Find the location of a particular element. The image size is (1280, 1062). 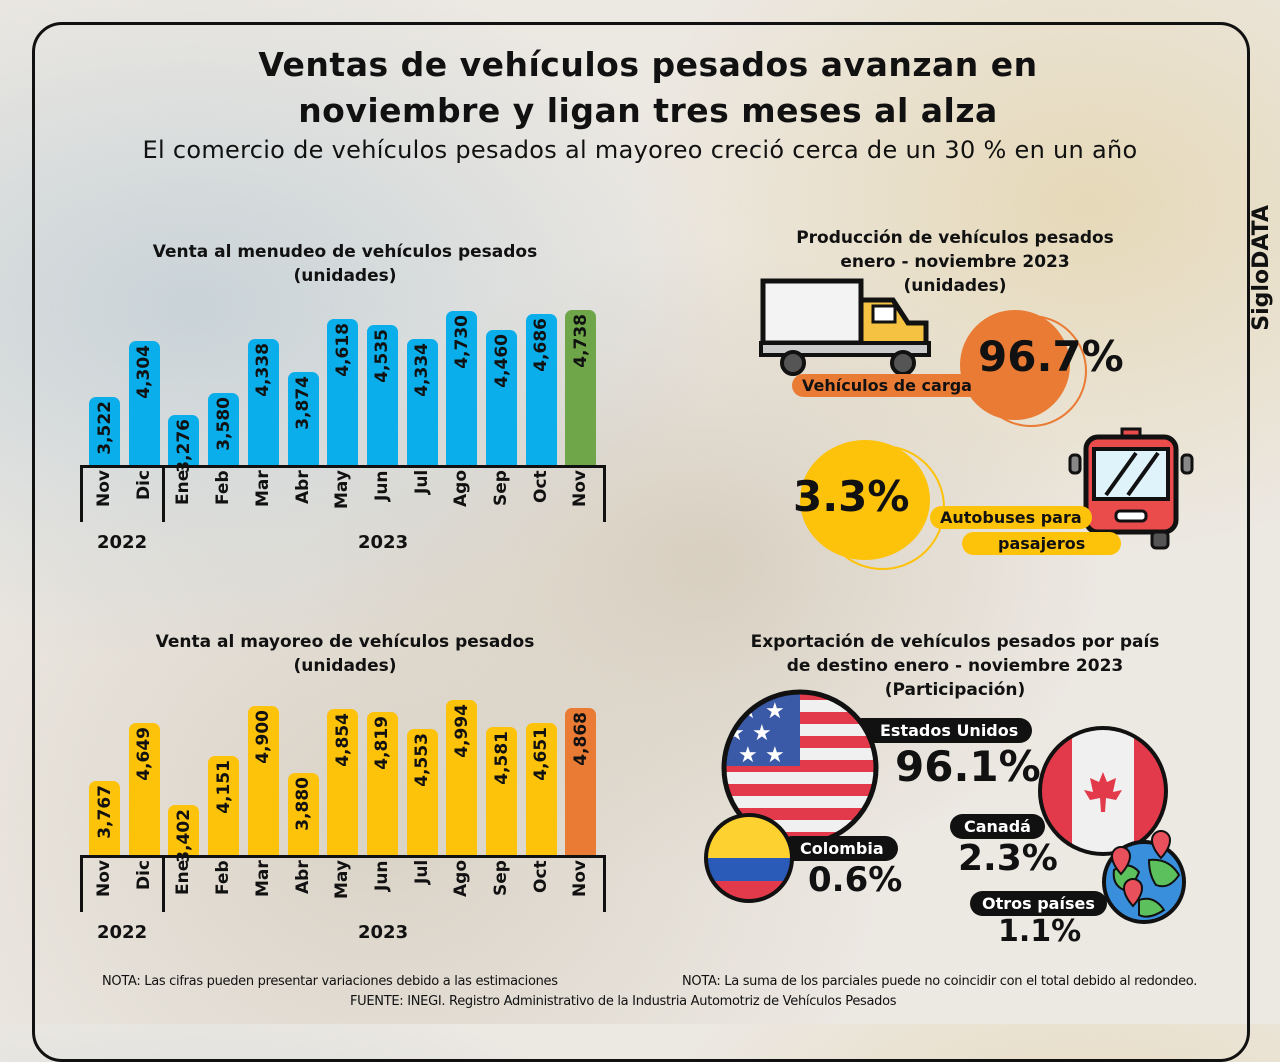

bar-value-label: 4,900 is located at coordinates (263, 737).